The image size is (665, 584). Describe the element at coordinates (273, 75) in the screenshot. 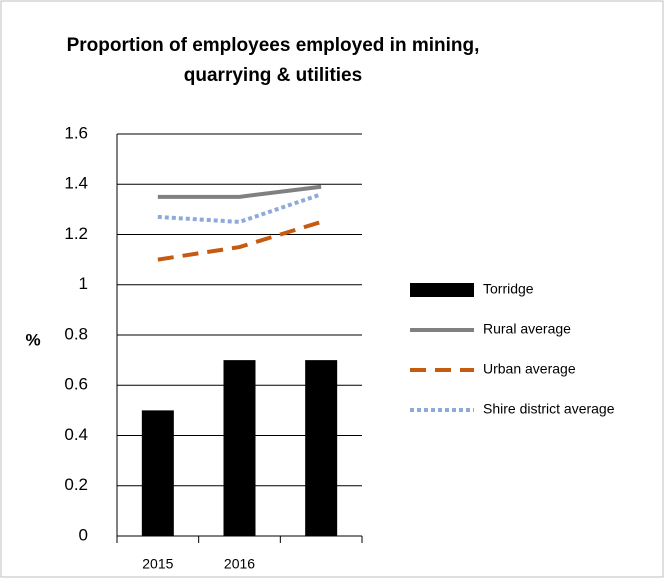

I see `chart-title: quarrying & utilities` at that location.